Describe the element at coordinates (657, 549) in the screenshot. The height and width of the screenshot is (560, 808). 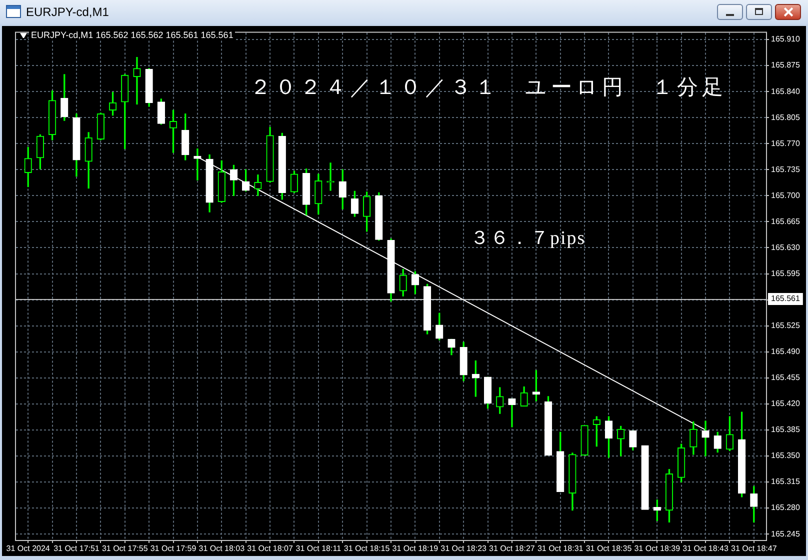
I see `x-tick-label: 31 Oct 18:39` at that location.